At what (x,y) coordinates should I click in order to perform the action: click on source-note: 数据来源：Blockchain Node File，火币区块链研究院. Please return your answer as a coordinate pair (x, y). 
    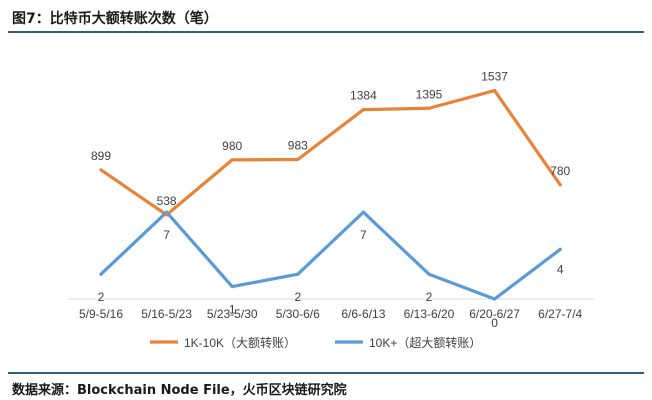
    Looking at the image, I should click on (179, 390).